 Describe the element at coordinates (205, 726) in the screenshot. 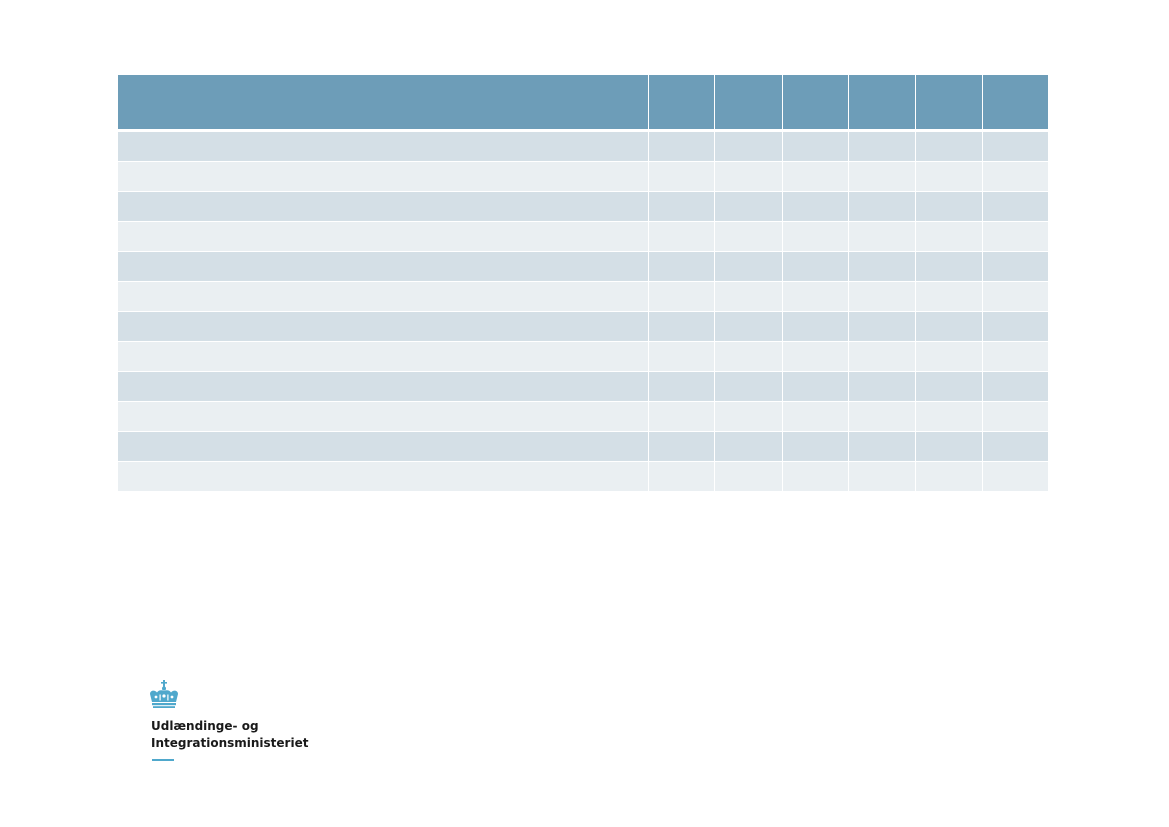

I see `ministry-name-line1: Udlændinge- og` at that location.